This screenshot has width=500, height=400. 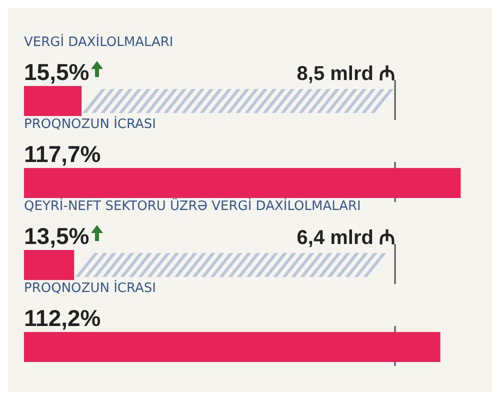 I want to click on data-label: 112,2%, so click(x=62, y=318).